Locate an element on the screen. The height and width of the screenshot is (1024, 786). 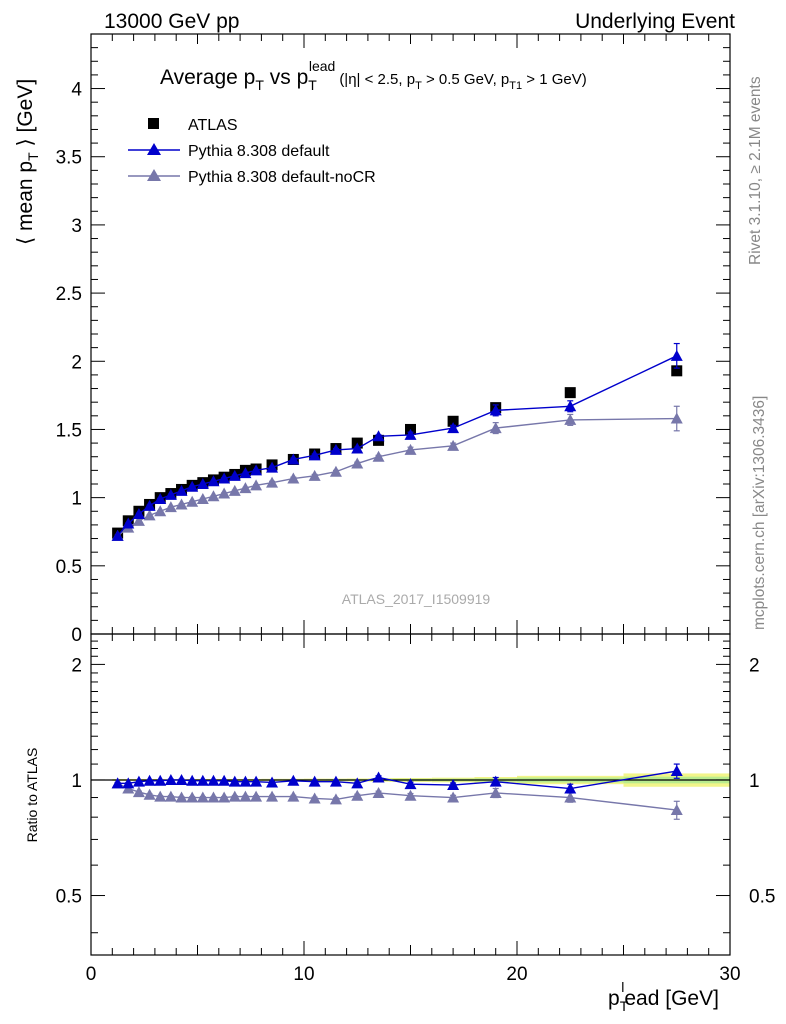
ratio-y-tick-label-right: 0.5 is located at coordinates (762, 897).